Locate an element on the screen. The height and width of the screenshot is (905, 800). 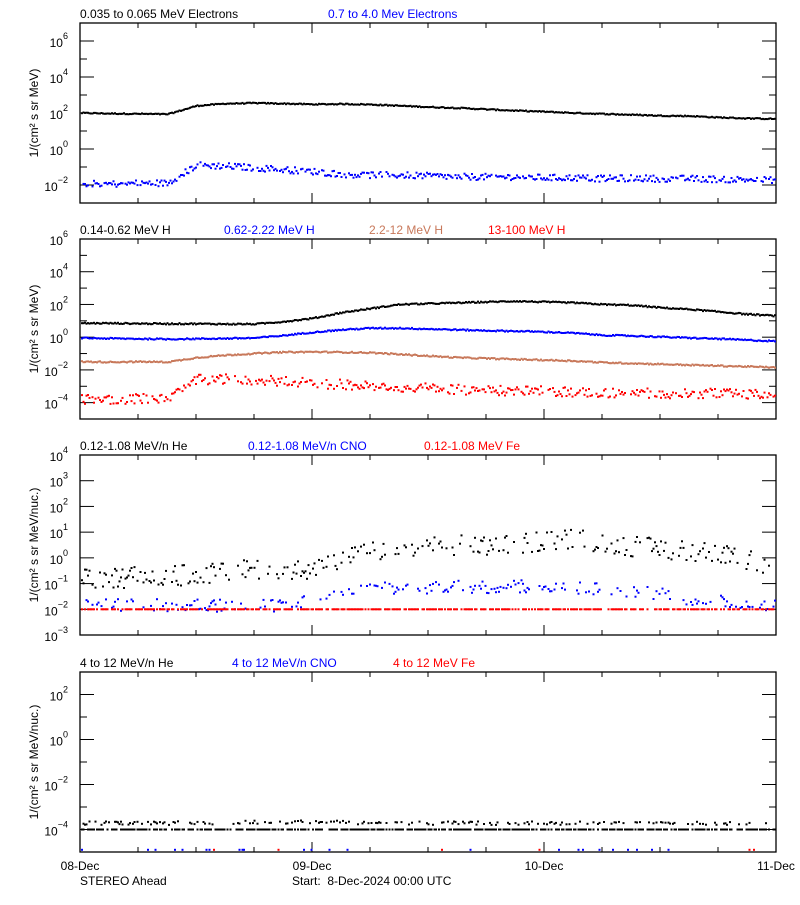
legend-label: 0.7 to 4.0 Mev Electrons is located at coordinates (392, 14).